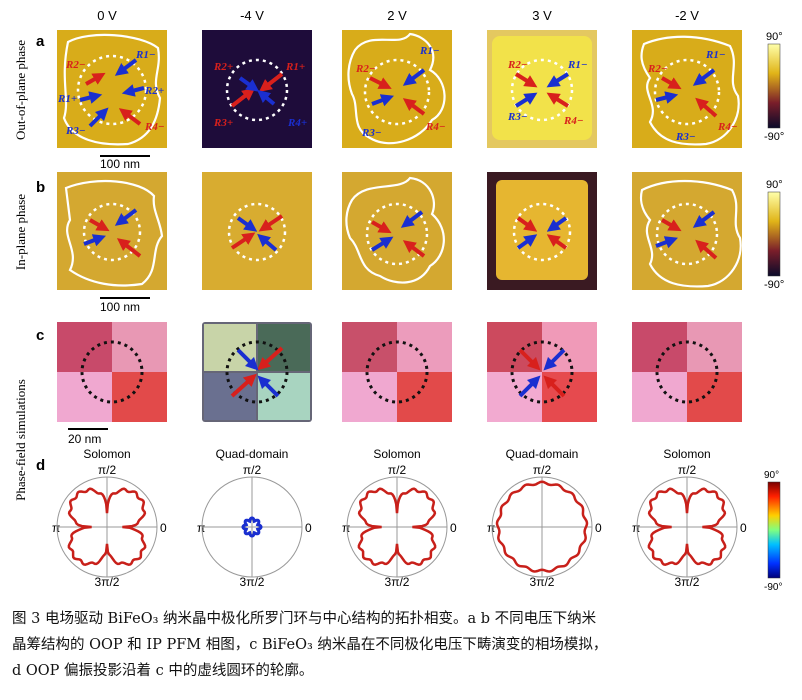  Describe the element at coordinates (112, 372) in the screenshot. I see `sim-panel-0v` at that location.